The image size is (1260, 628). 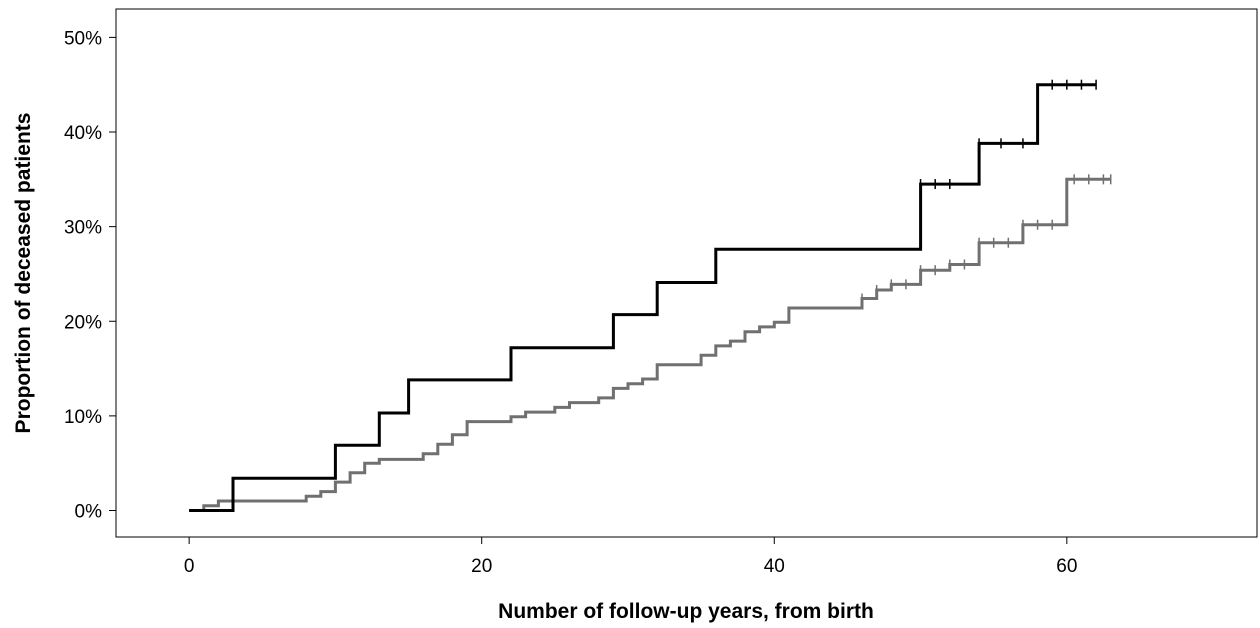 I want to click on x-tick-label: 60, so click(x=1066, y=566).